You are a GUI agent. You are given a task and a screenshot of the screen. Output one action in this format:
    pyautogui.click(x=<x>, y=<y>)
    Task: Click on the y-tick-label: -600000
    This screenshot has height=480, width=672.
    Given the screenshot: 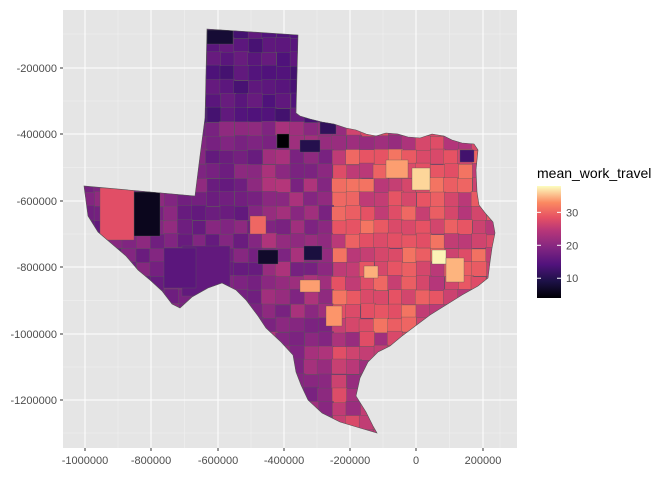 What is the action you would take?
    pyautogui.click(x=37, y=202)
    